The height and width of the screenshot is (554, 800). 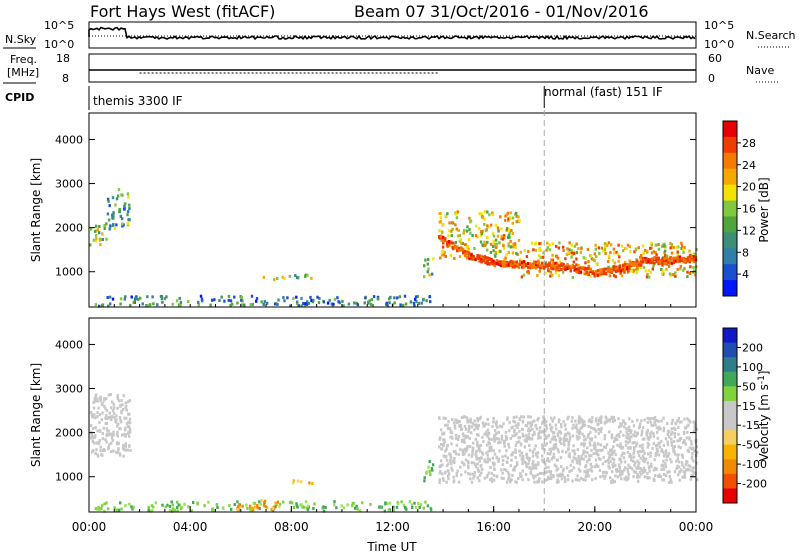 What do you see at coordinates (392, 71) in the screenshot?
I see `frequency-trace` at bounding box center [392, 71].